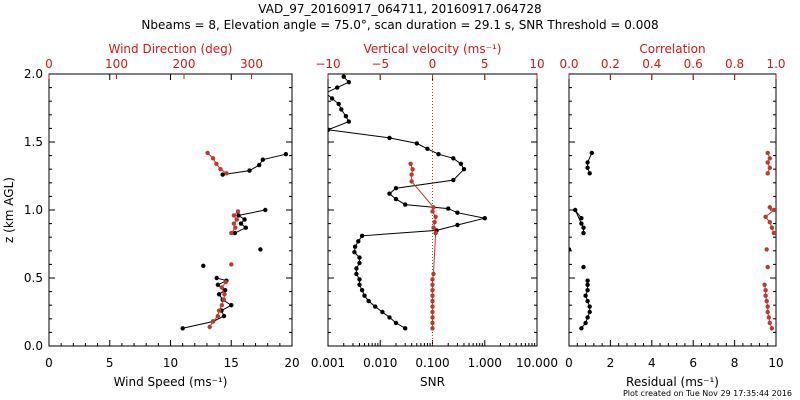  Describe the element at coordinates (569, 363) in the screenshot. I see `x-tick-label: 0` at that location.